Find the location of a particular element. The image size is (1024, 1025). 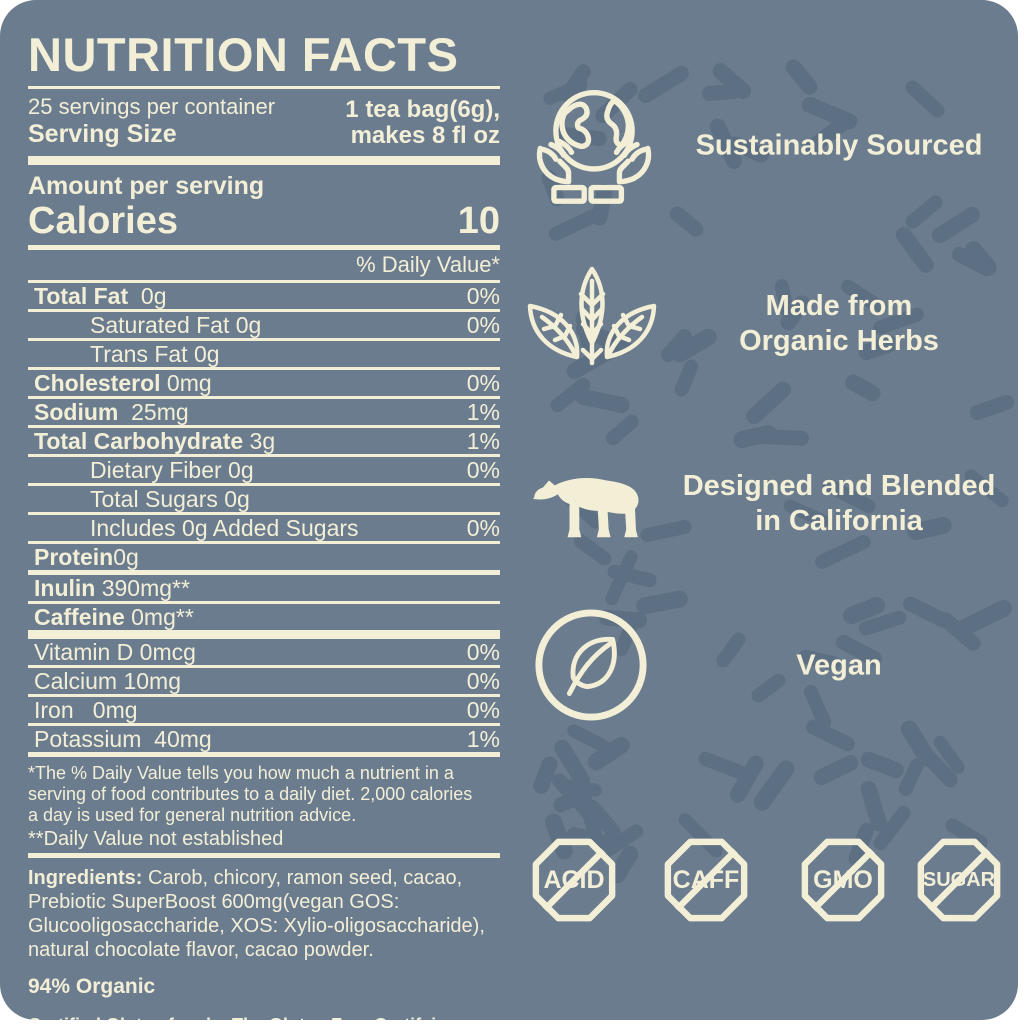

nutrition-row: Vitamin D 0mcg 0% is located at coordinates (267, 652).